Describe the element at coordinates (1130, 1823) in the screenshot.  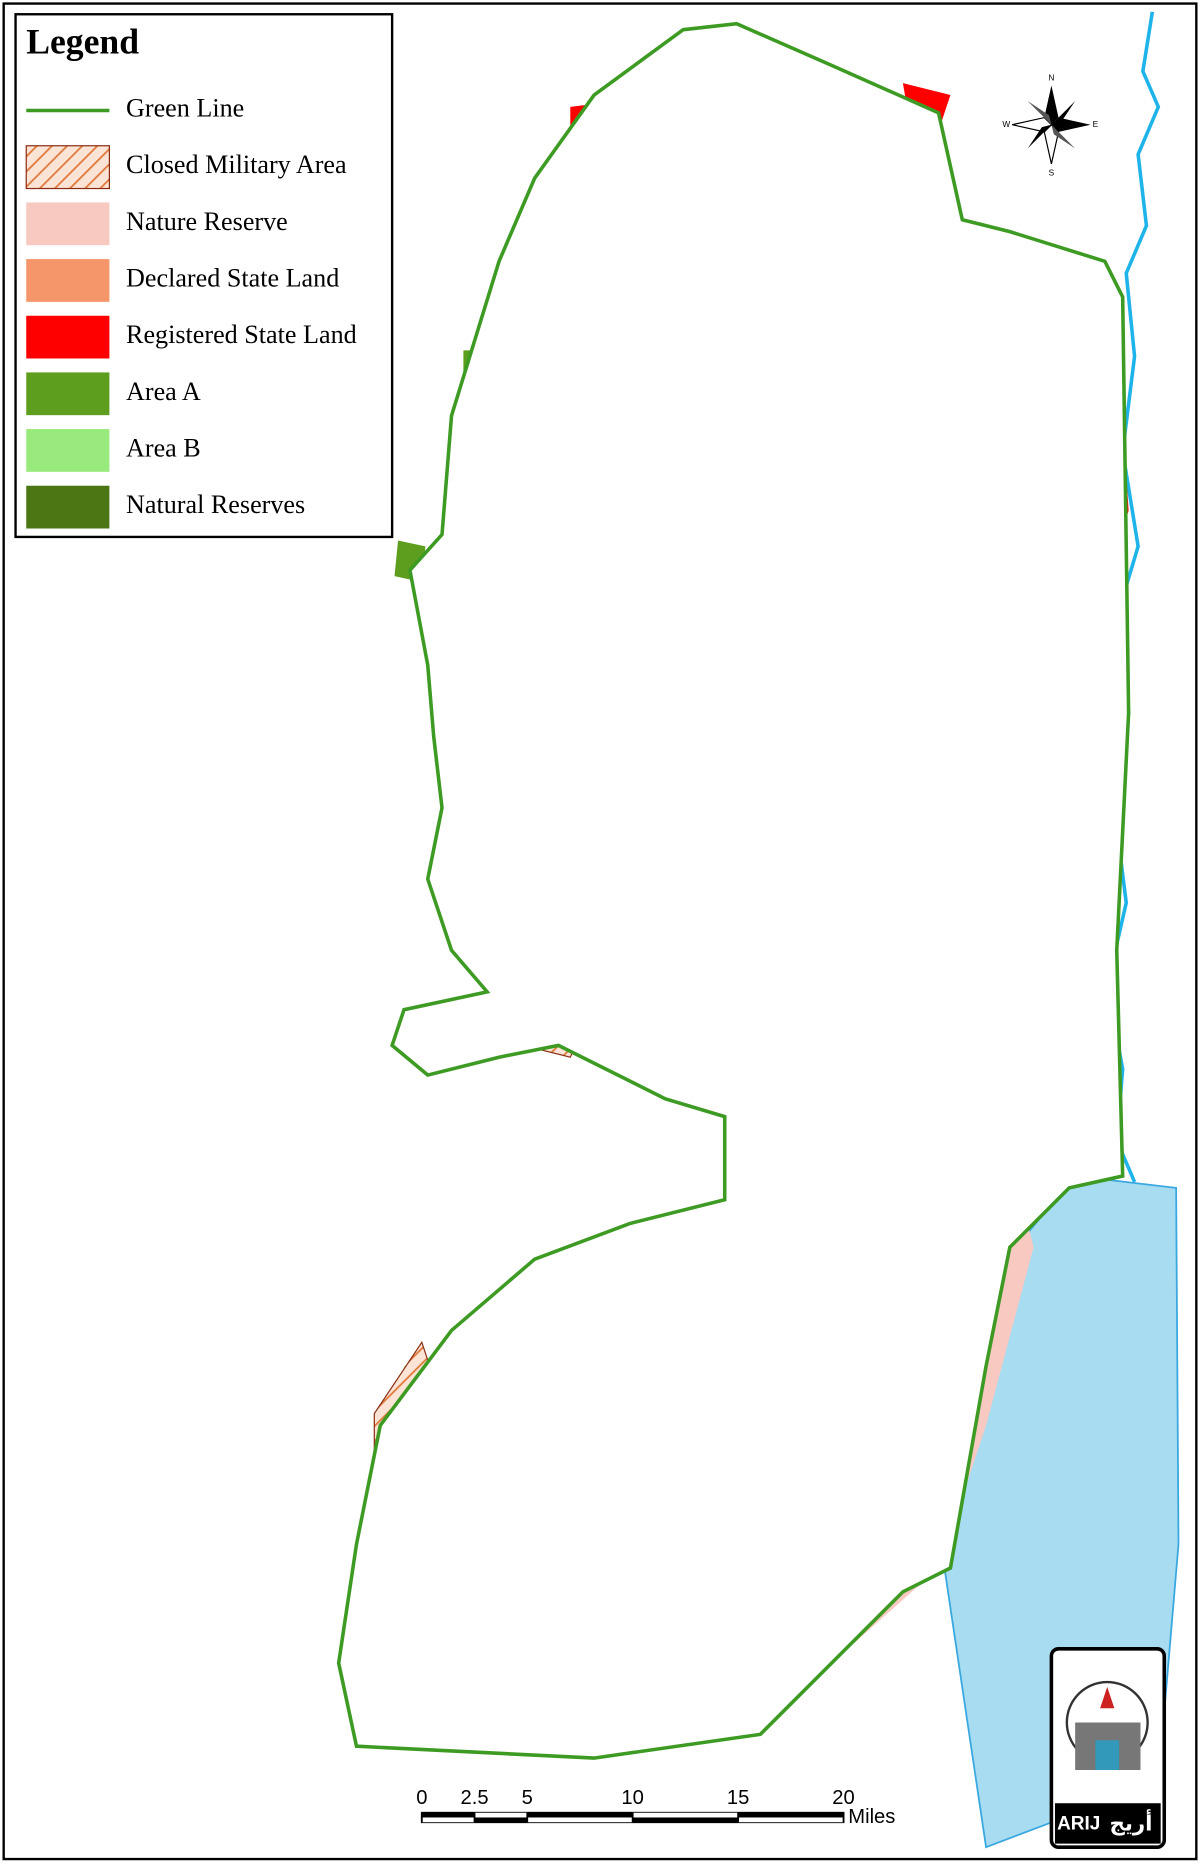
I see `logo-arabic: أريج` at that location.